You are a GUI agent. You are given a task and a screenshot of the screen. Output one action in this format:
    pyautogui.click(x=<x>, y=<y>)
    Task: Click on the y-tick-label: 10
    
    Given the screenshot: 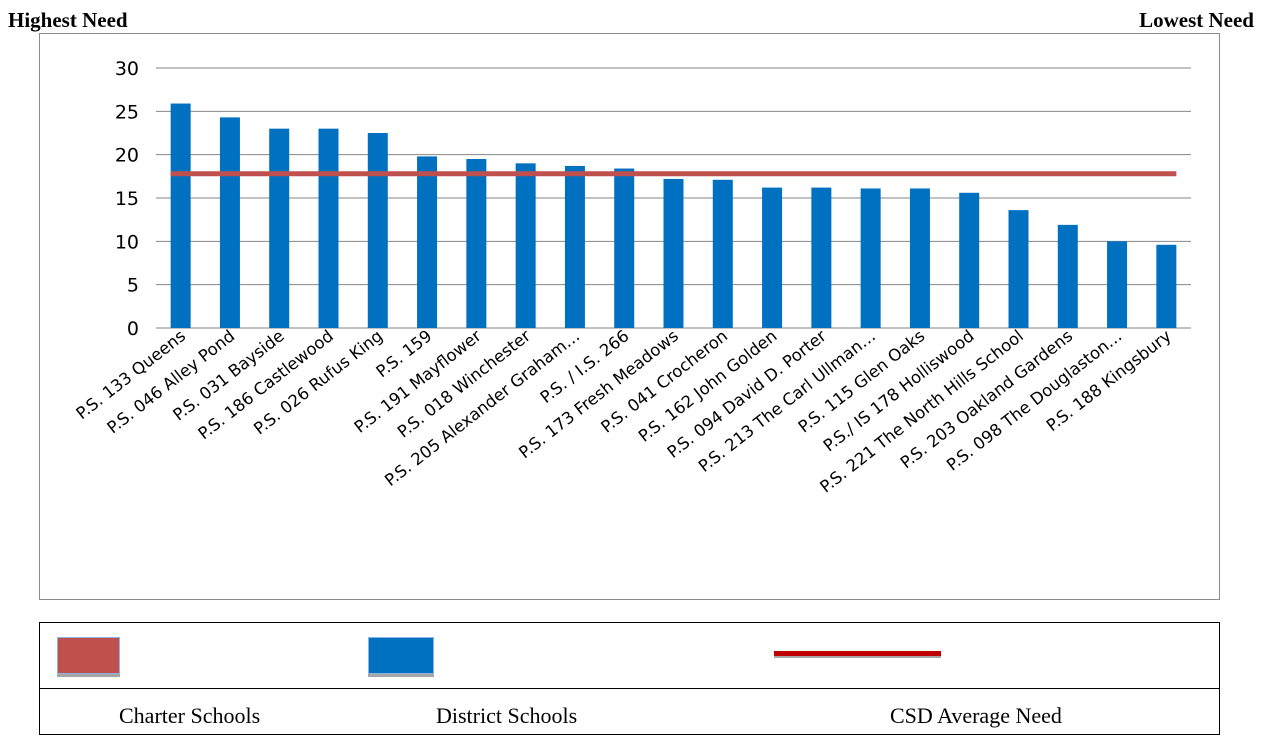 What is the action you would take?
    pyautogui.click(x=127, y=242)
    